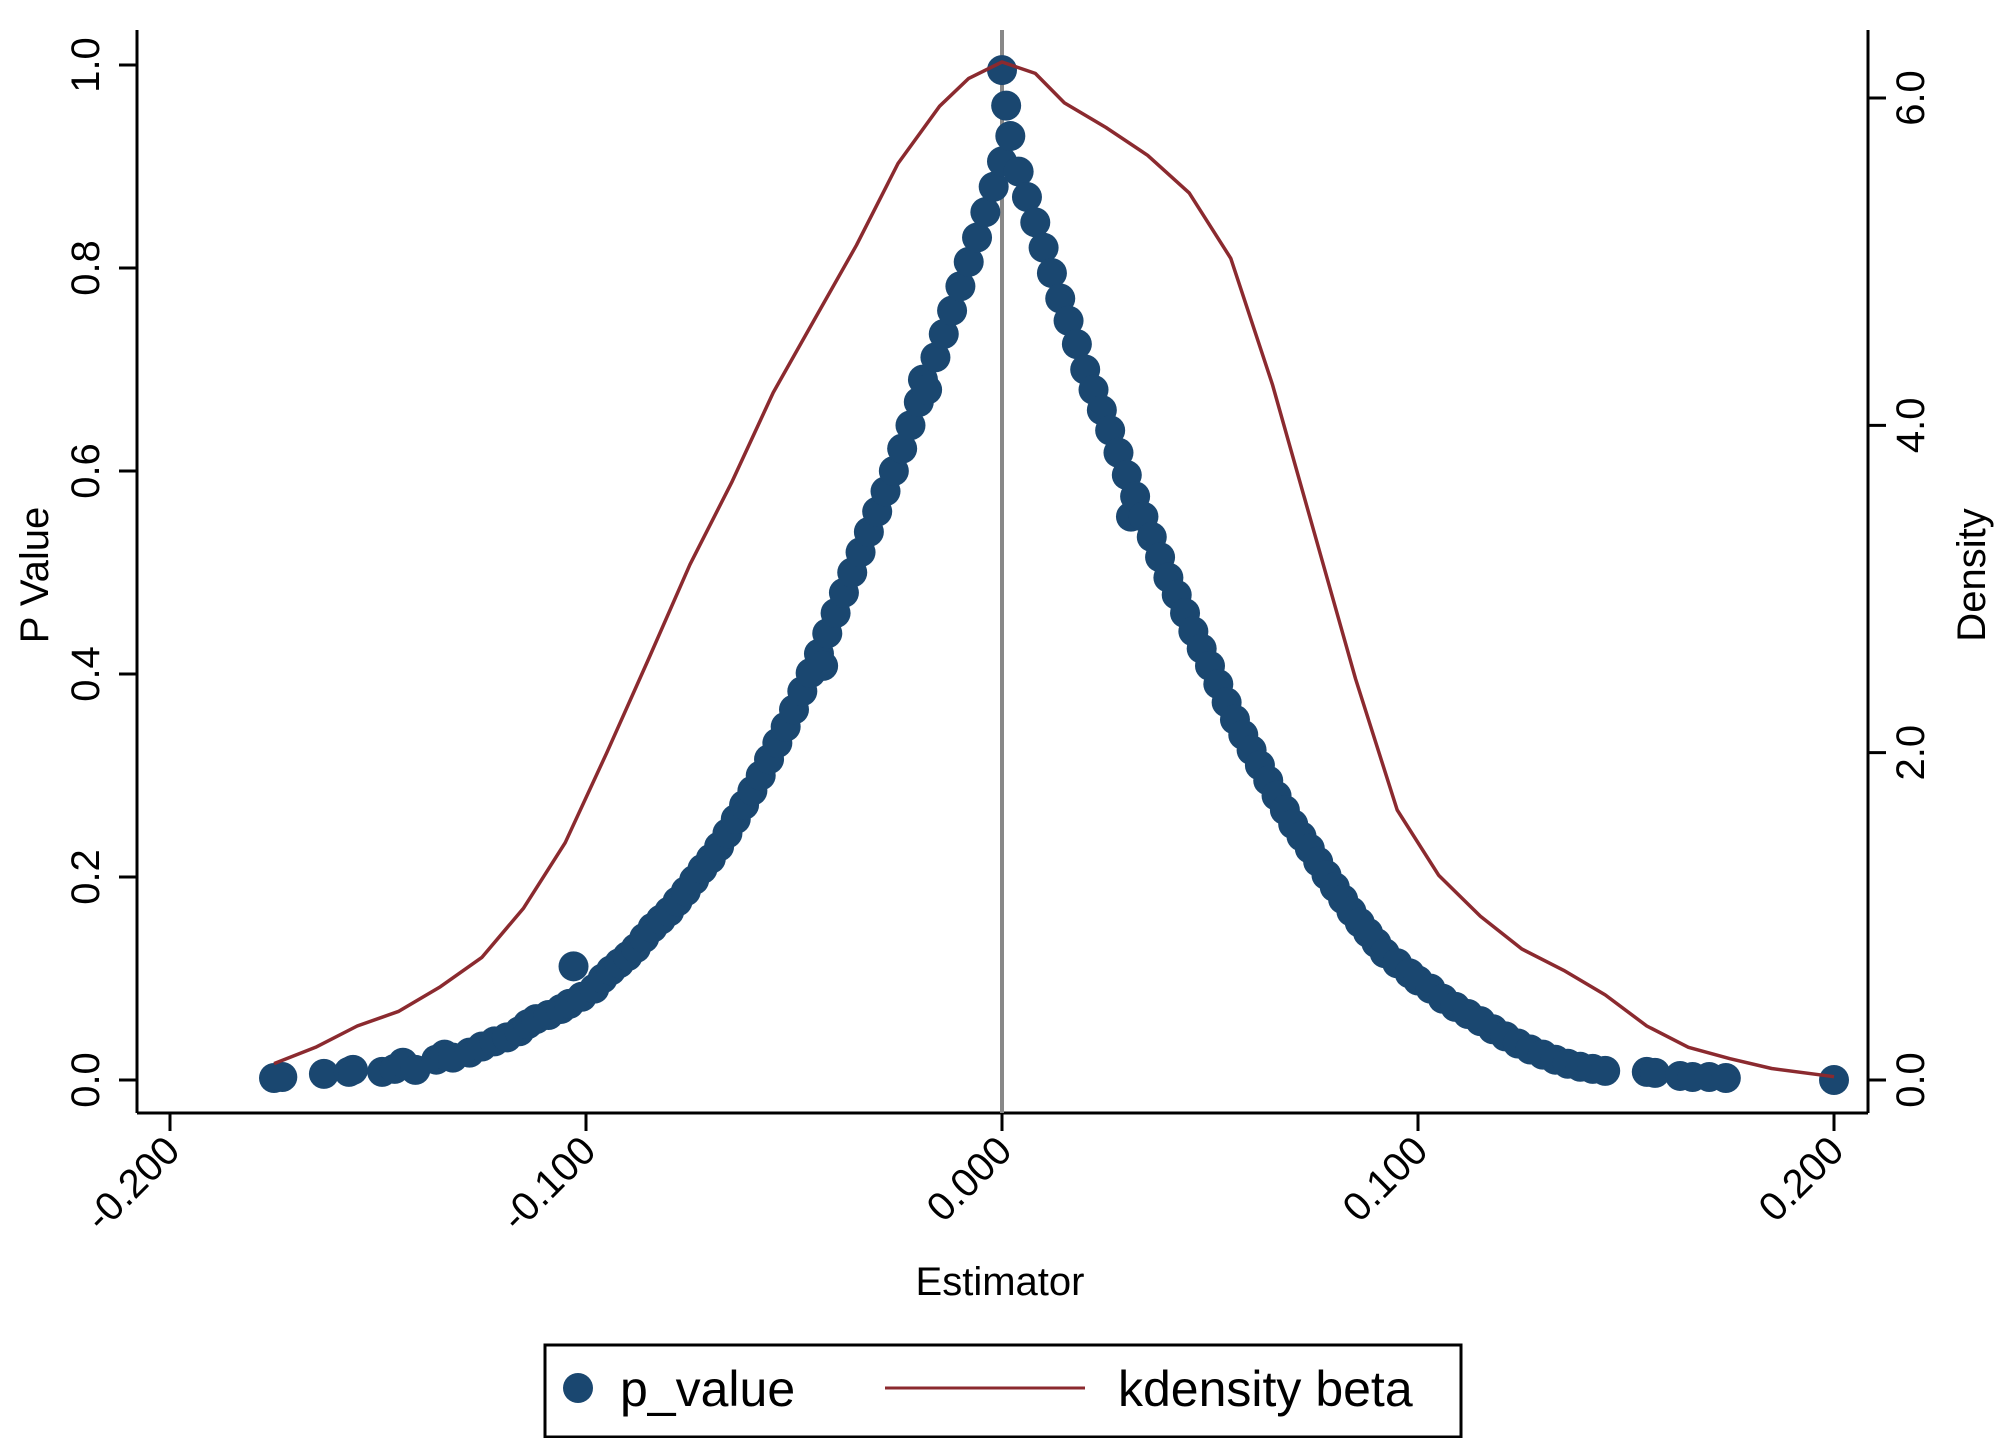 This screenshot has height=1443, width=2000. I want to click on y-tick-label: 0.0, so click(86, 1080).